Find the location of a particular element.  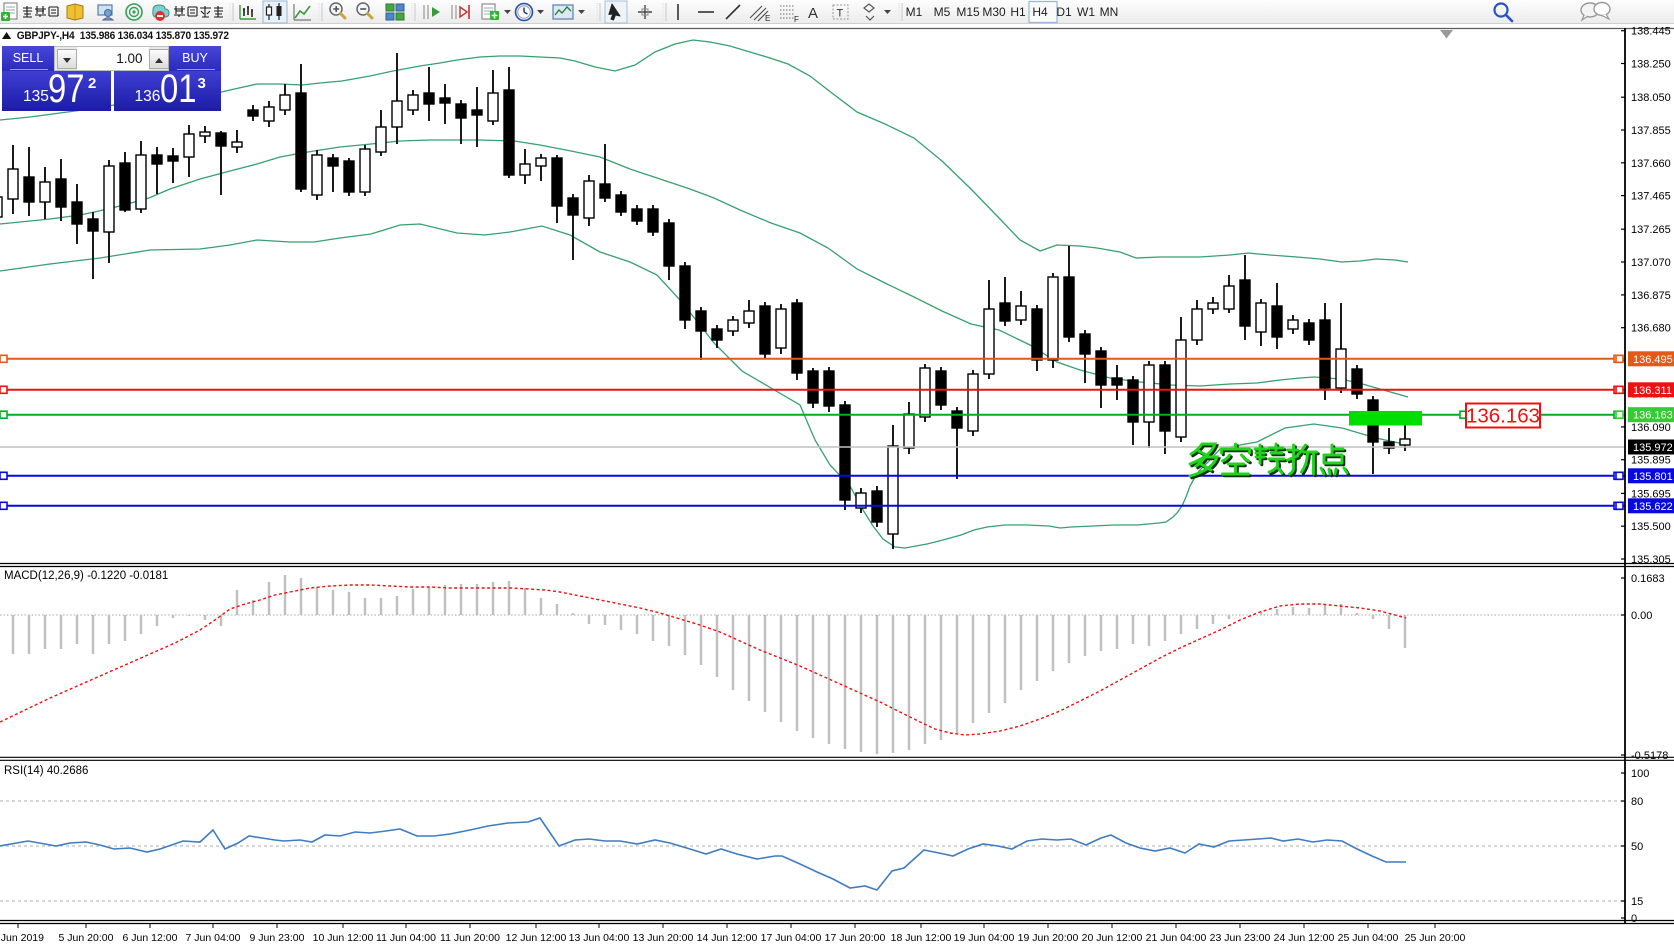

svg-text: 12 Jun 12:00 is located at coordinates (536, 938).